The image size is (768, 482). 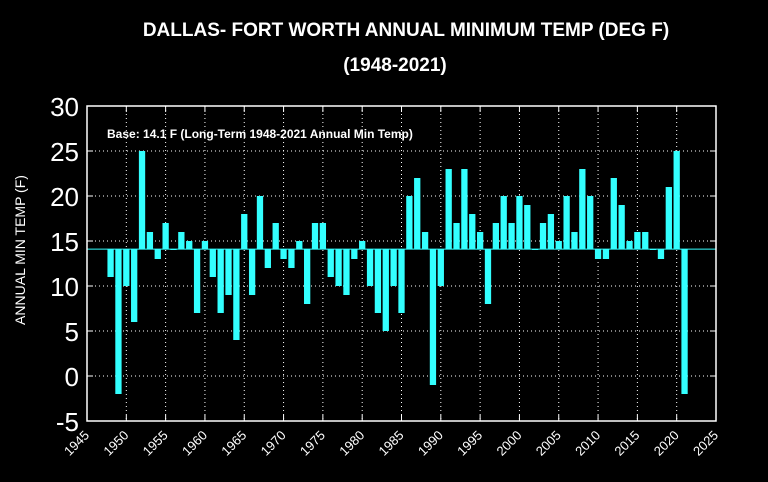 I want to click on y-axis-label: ANNUAL MIN TEMP (F), so click(x=20, y=250).